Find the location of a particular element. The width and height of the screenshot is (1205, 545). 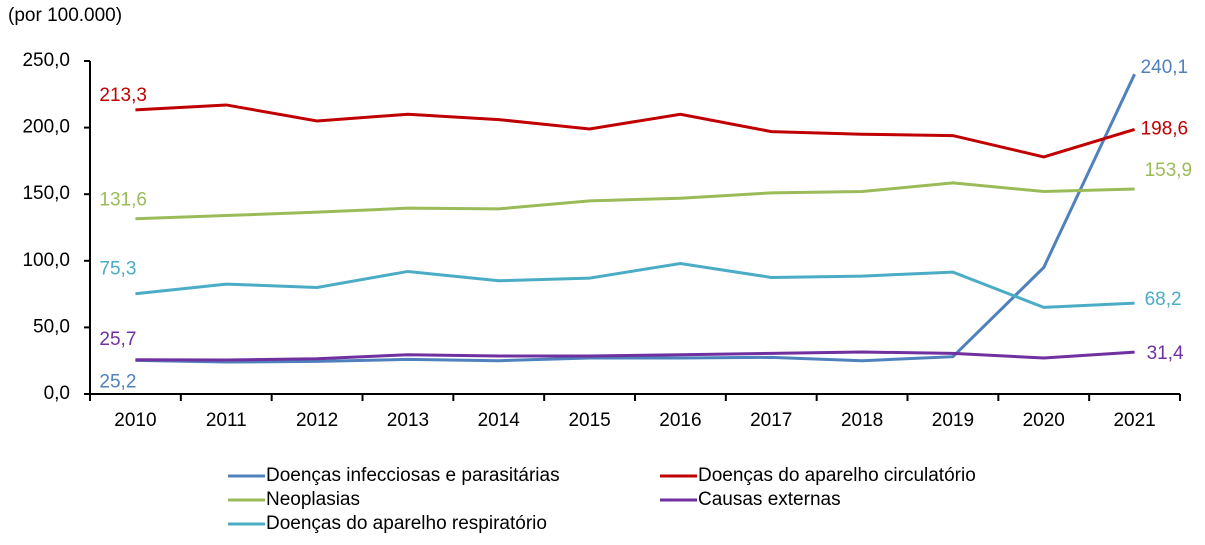

data-label: 25,7 is located at coordinates (117, 339).